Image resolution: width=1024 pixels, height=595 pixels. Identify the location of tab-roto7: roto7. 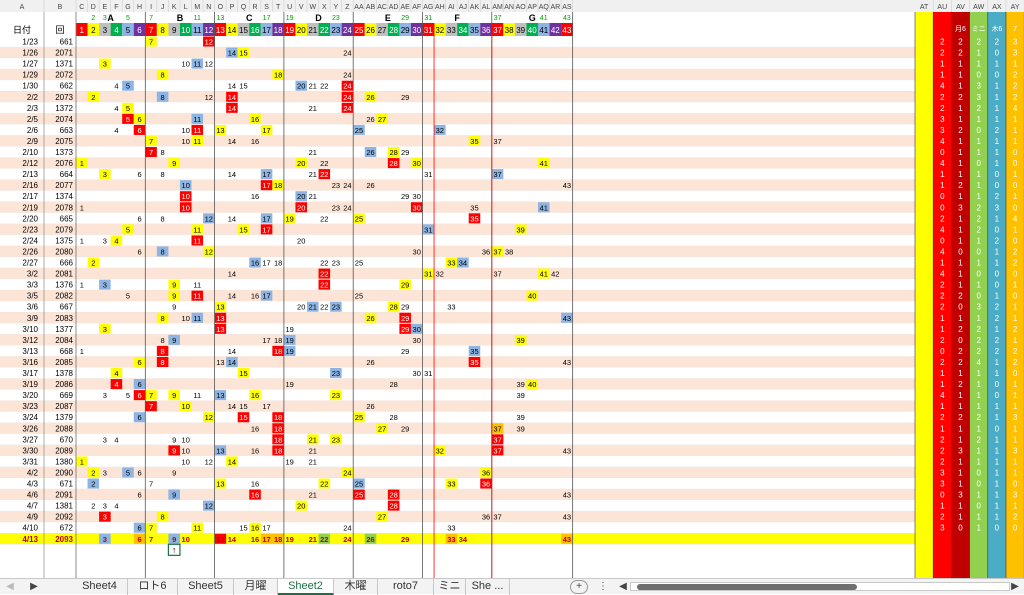
(406, 587).